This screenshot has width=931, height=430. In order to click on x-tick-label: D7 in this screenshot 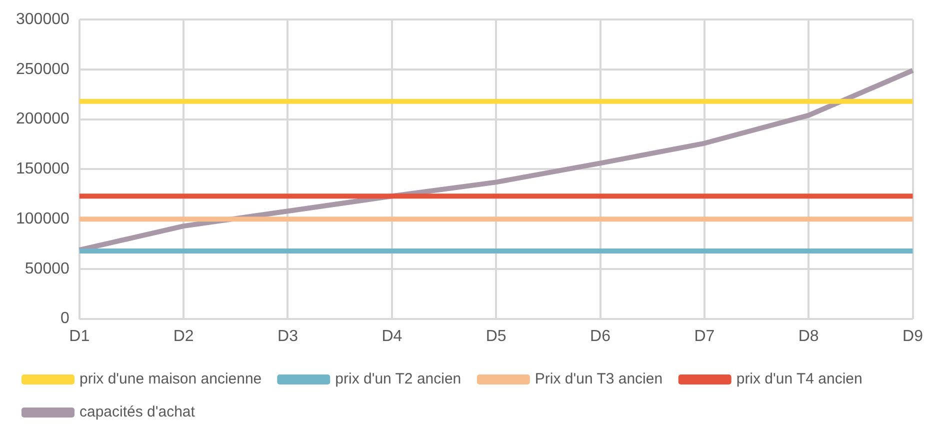, I will do `click(704, 336)`.